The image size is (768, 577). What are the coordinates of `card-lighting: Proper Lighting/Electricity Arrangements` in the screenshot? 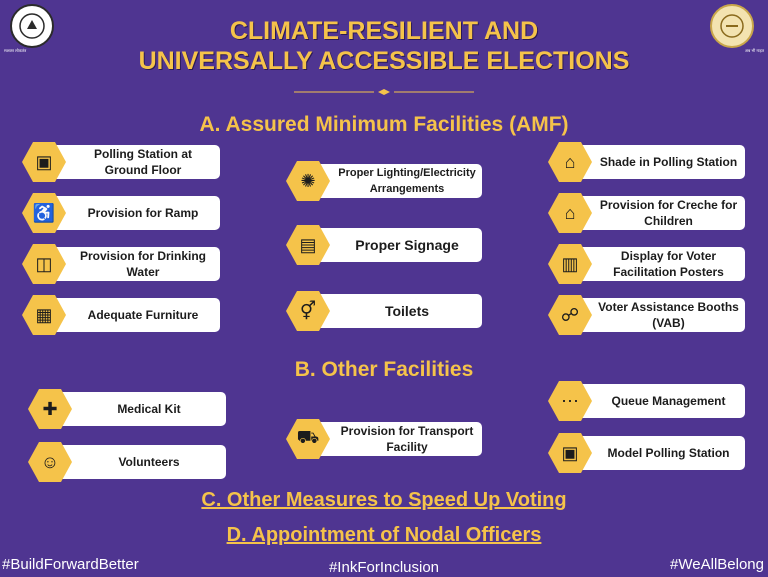 It's located at (396, 181).